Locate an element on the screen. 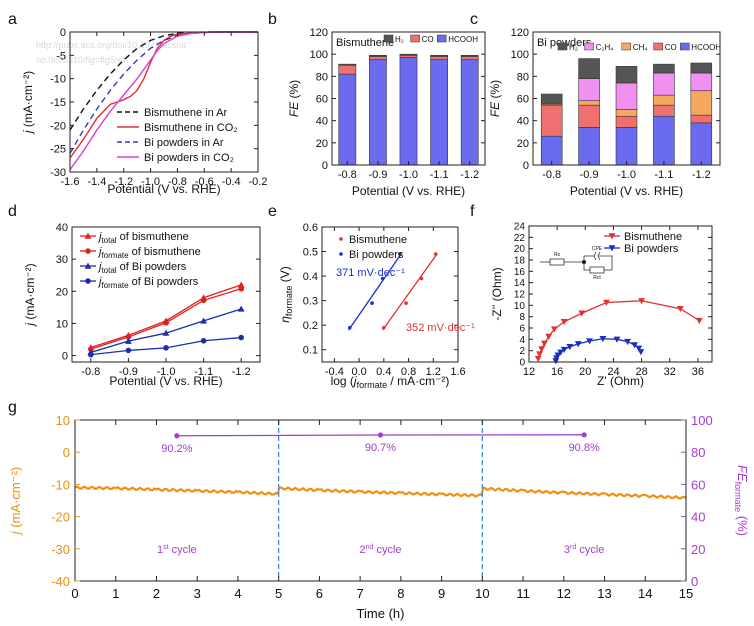 Image resolution: width=754 pixels, height=626 pixels. f-x-tick-label: 36 is located at coordinates (698, 372).